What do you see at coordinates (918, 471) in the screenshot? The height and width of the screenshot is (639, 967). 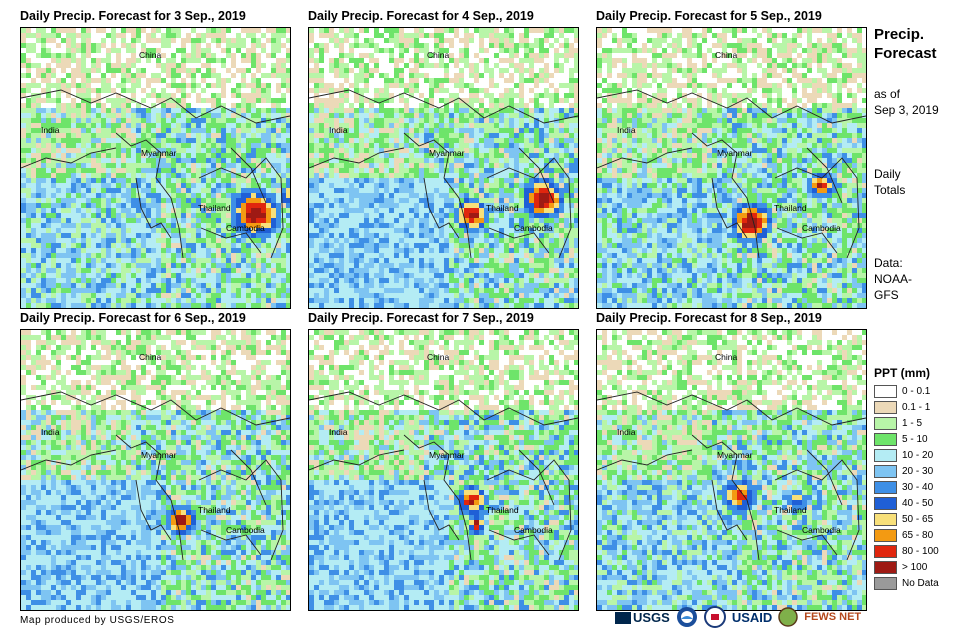 I see `legend-label: 20 - 30` at bounding box center [918, 471].